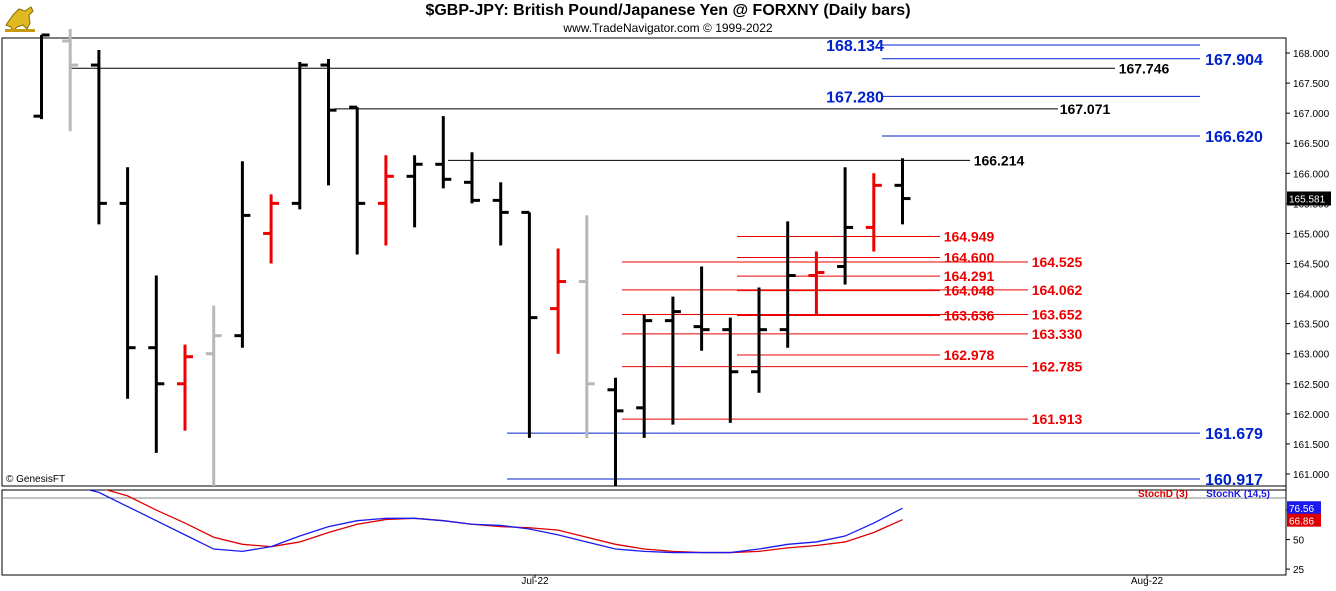 The image size is (1336, 591). I want to click on stoch-panel-border, so click(644, 532).